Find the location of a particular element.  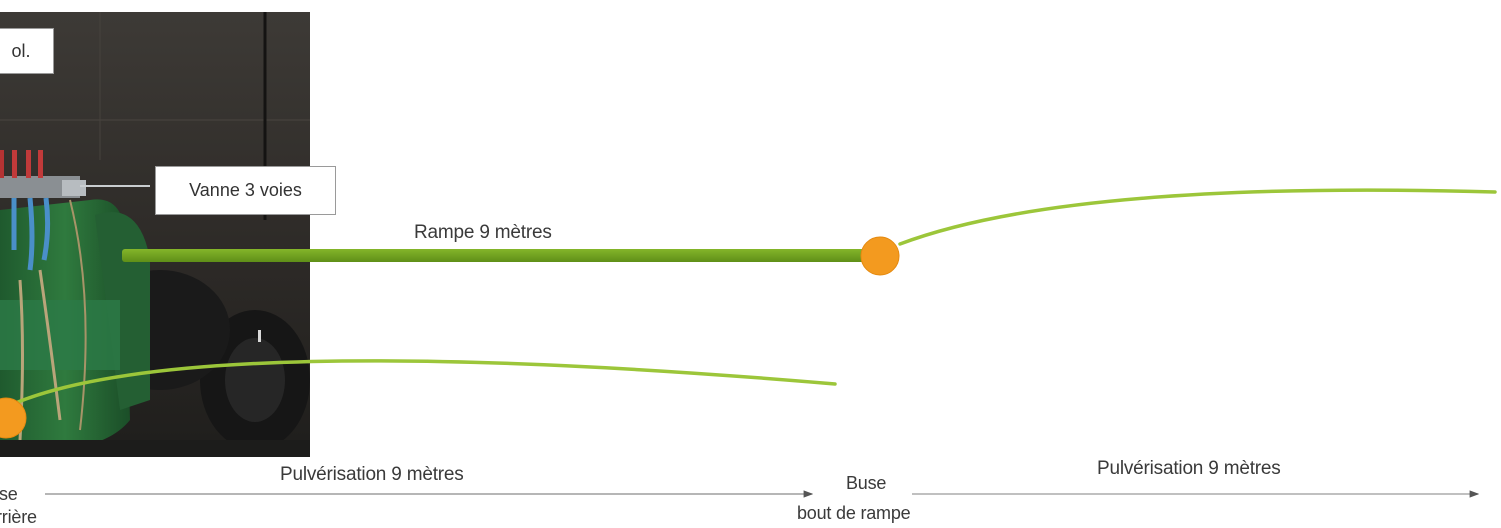

spray-left-label: Pulvérisation 9 mètres is located at coordinates (372, 474).